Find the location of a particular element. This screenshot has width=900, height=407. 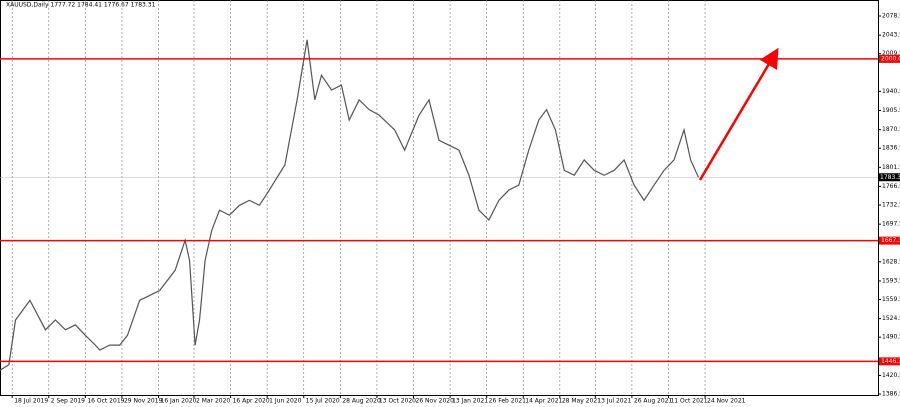

y-tick-label: 2009.50 is located at coordinates (891, 53).